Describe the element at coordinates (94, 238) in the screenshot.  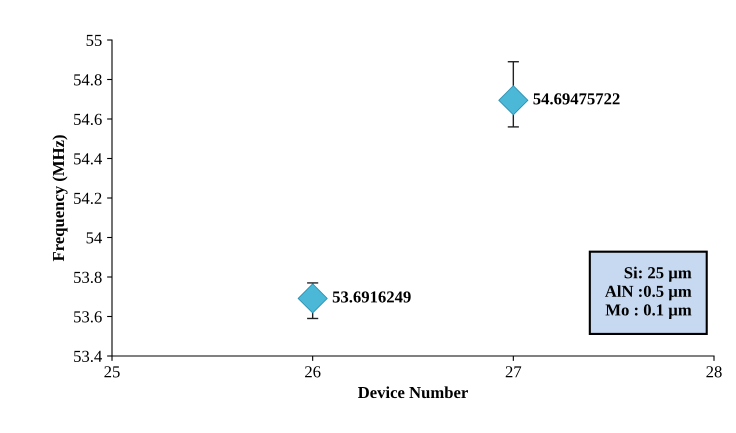
I see `y-tick-label: 54` at that location.